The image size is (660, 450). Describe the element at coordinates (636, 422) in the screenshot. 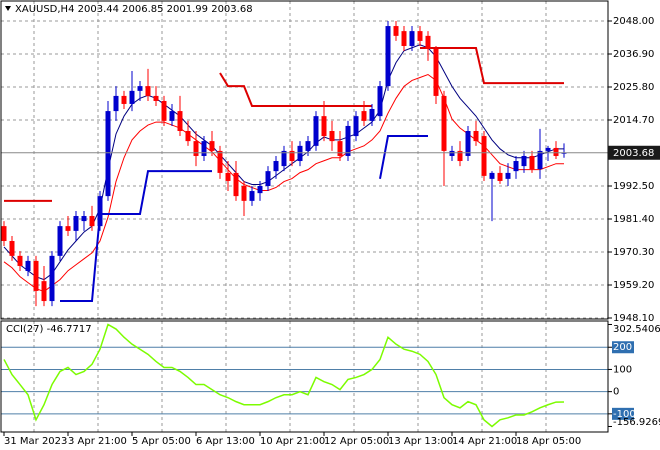

I see `y-tick-label: -156.9269` at that location.